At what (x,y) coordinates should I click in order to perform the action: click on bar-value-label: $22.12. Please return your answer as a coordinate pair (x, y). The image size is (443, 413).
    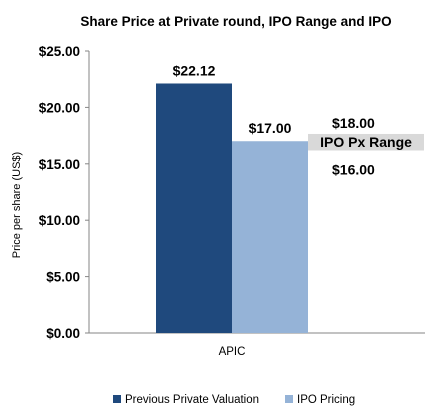
    Looking at the image, I should click on (194, 70).